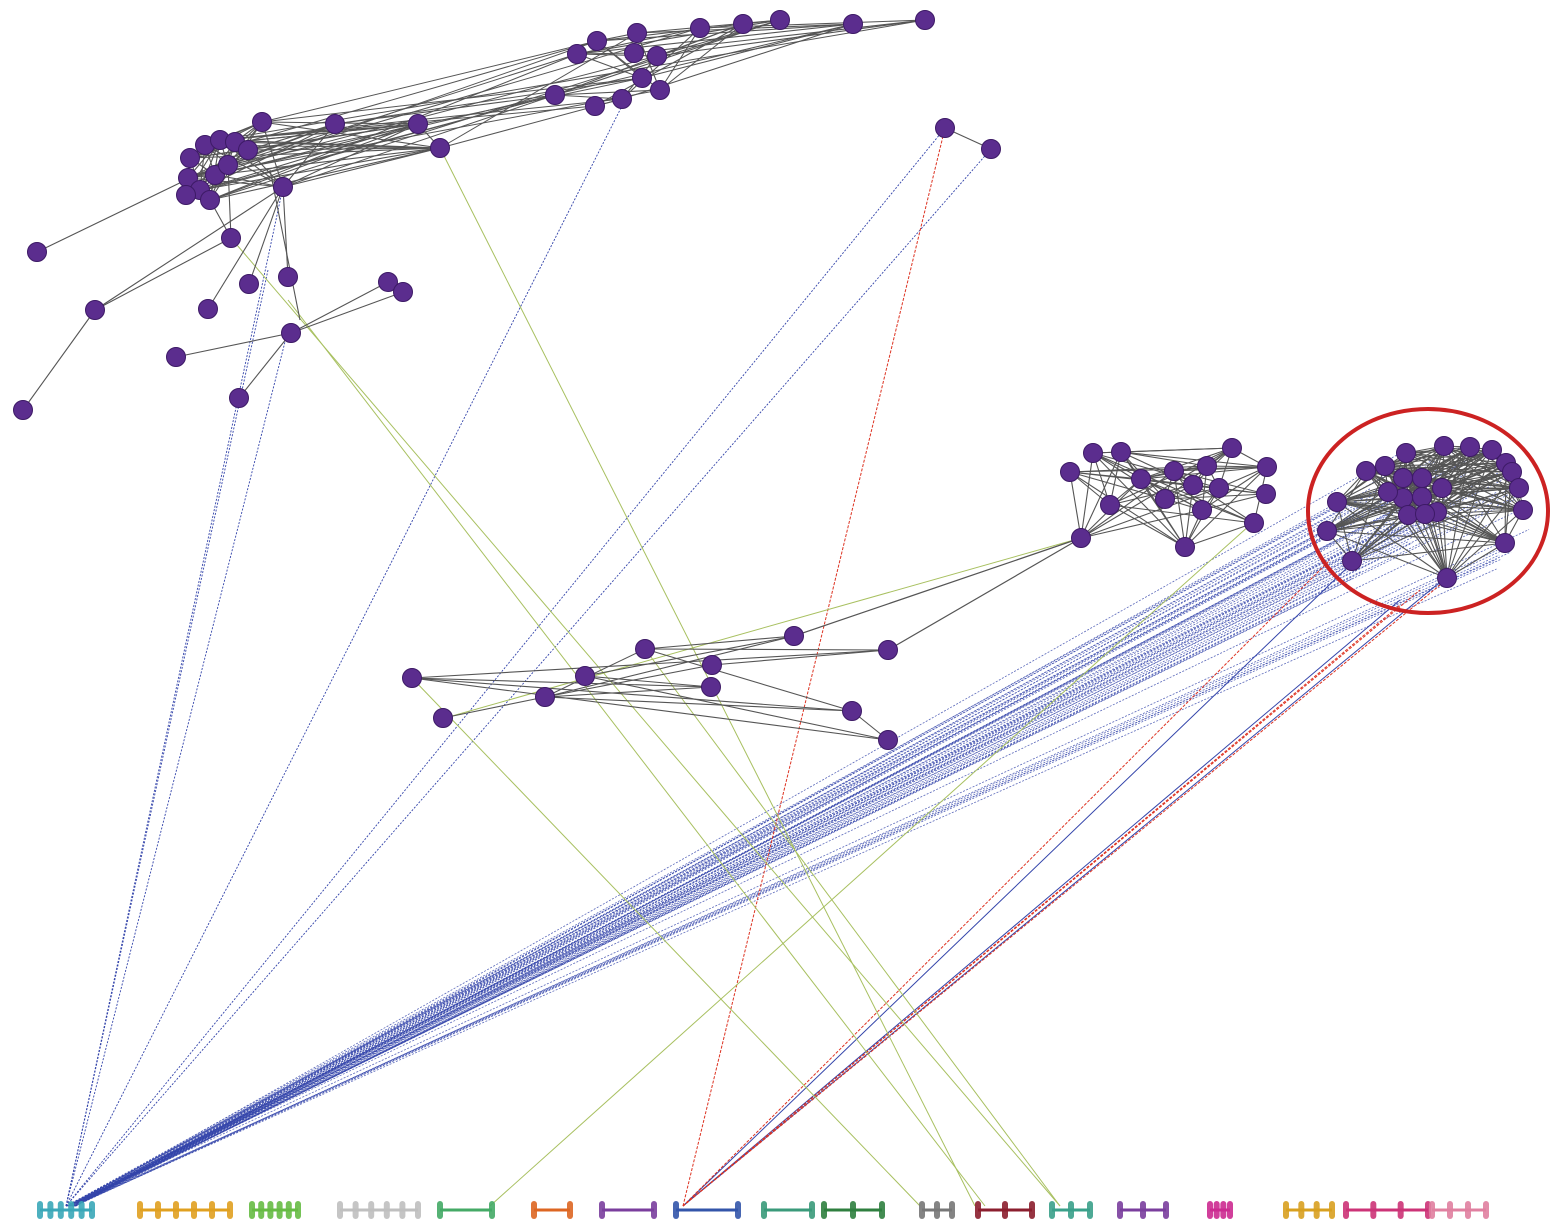 The image size is (1551, 1226). Describe the element at coordinates (177, 768) in the screenshot. I see `cross-link-blue` at that location.